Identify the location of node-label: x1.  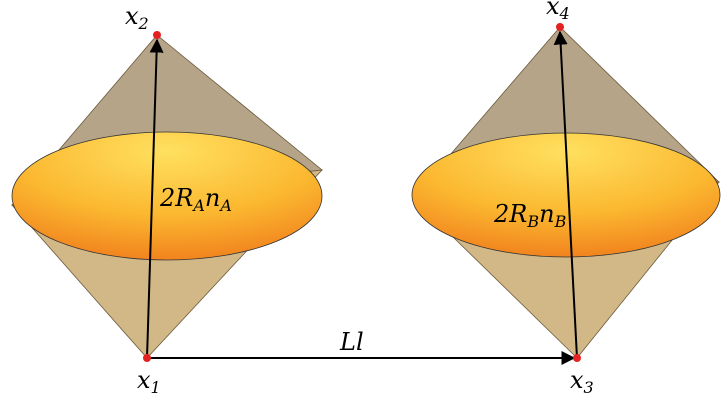
(149, 381).